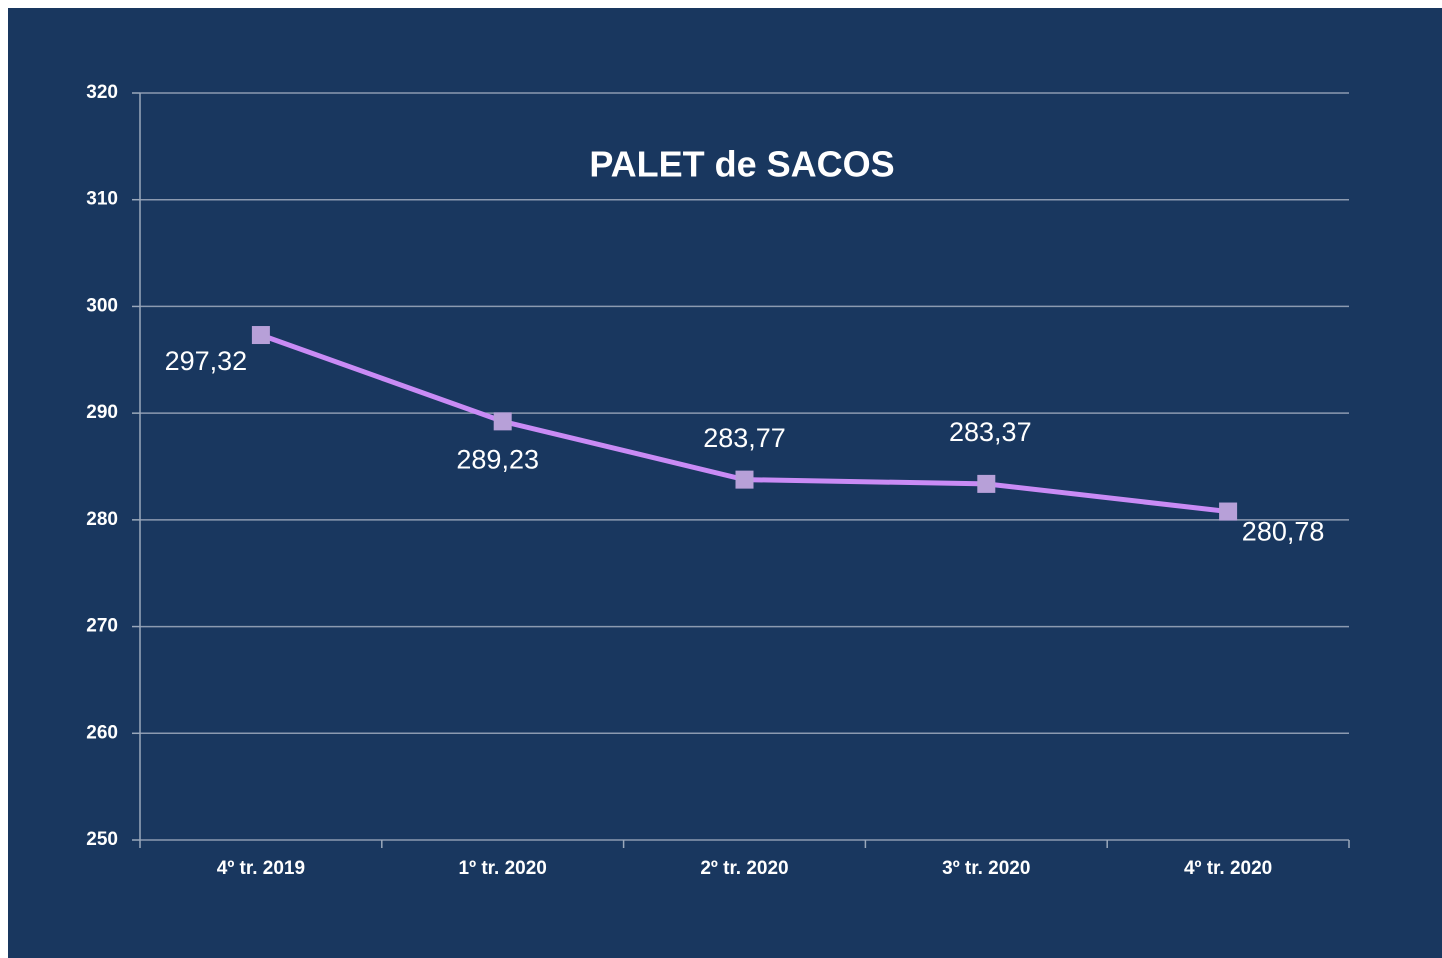  I want to click on x-tick-label: 4º tr. 2020, so click(1228, 868).